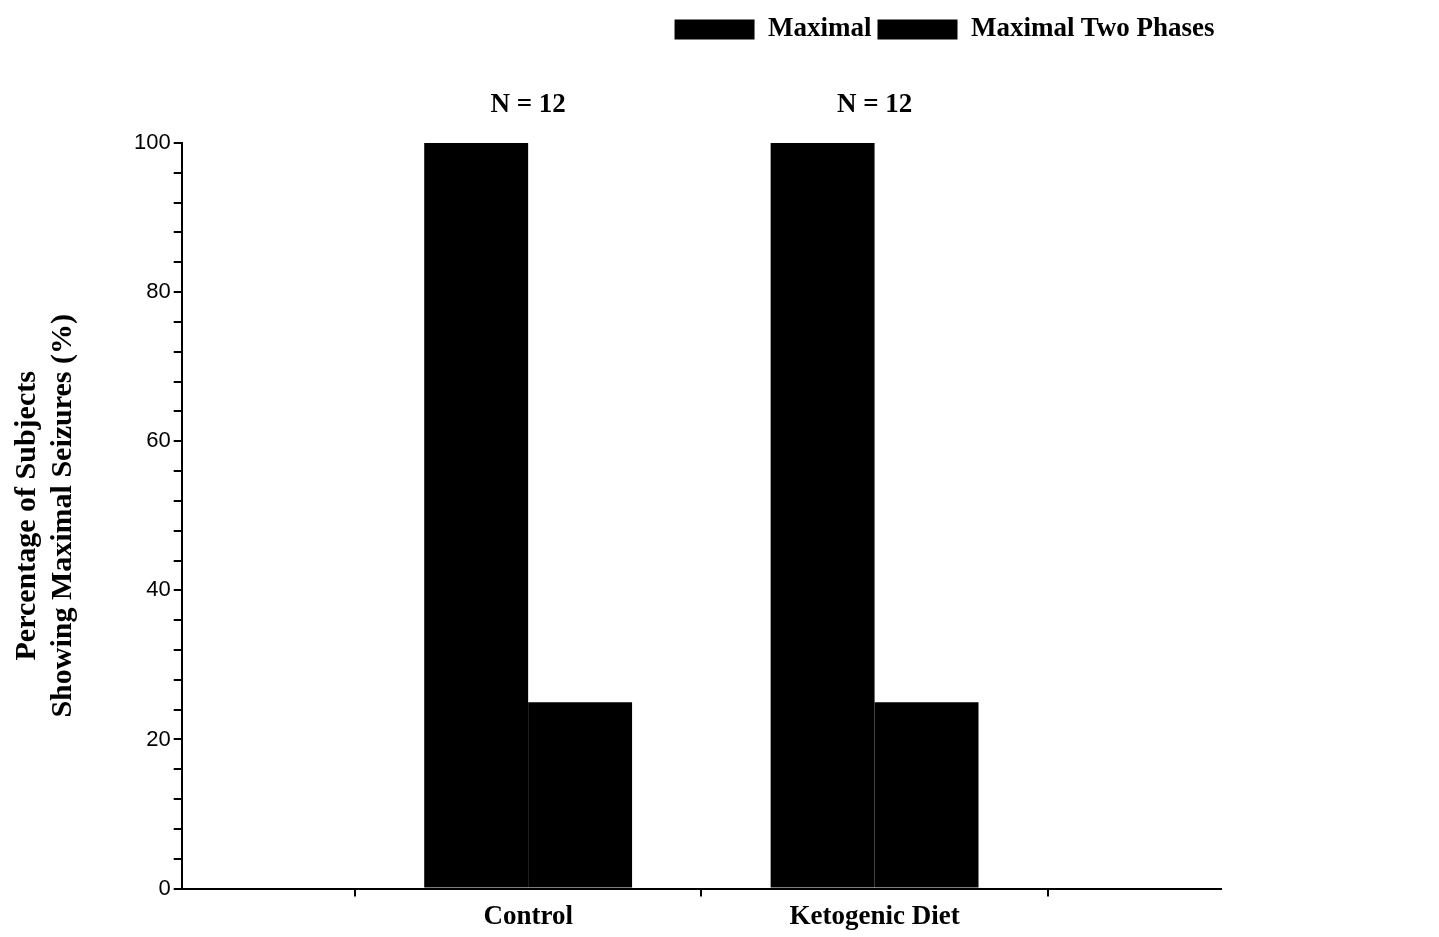  I want to click on legend-label: Maximal, so click(820, 27).